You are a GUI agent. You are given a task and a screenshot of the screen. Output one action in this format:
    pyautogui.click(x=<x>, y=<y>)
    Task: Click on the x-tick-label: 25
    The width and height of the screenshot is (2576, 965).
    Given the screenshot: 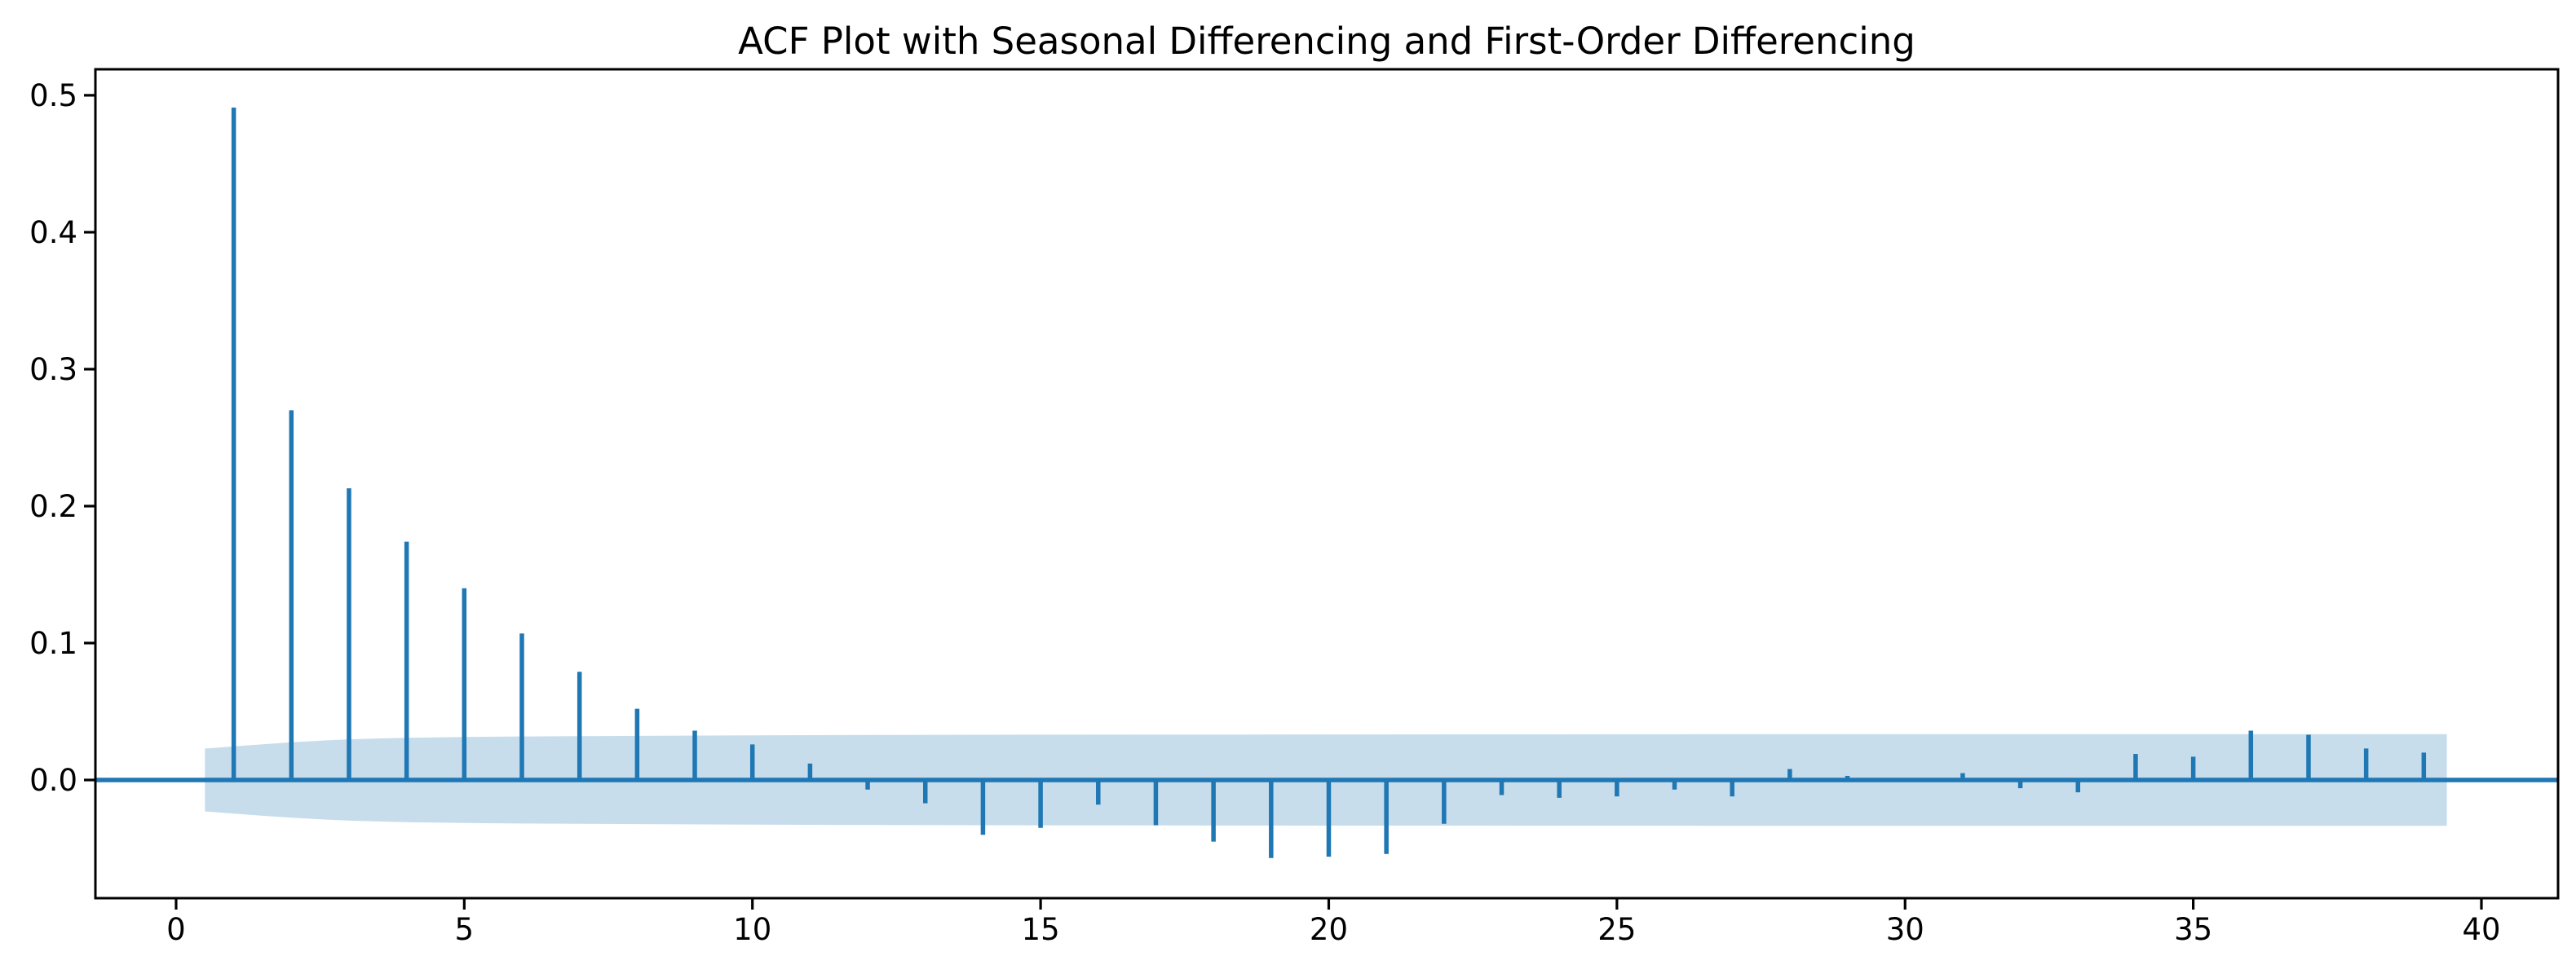 What is the action you would take?
    pyautogui.click(x=1616, y=930)
    